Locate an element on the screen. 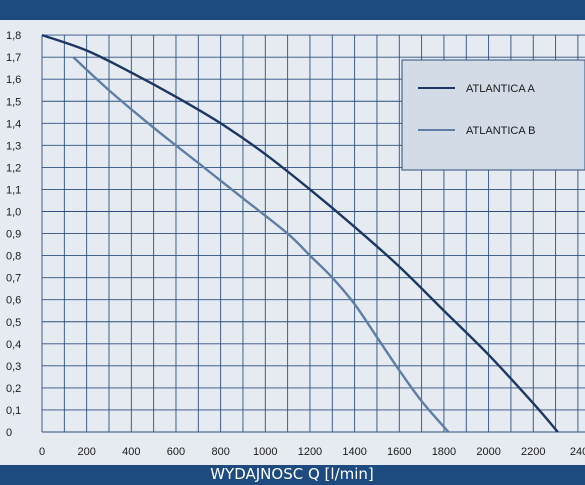 The height and width of the screenshot is (485, 585). legend-label: ATLANTICA A is located at coordinates (501, 89).